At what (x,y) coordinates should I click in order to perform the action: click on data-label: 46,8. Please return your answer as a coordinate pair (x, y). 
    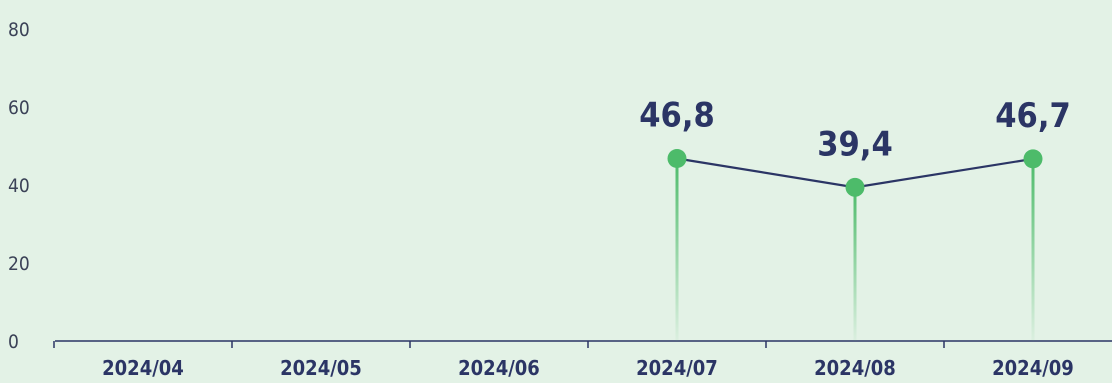
    Looking at the image, I should click on (676, 115).